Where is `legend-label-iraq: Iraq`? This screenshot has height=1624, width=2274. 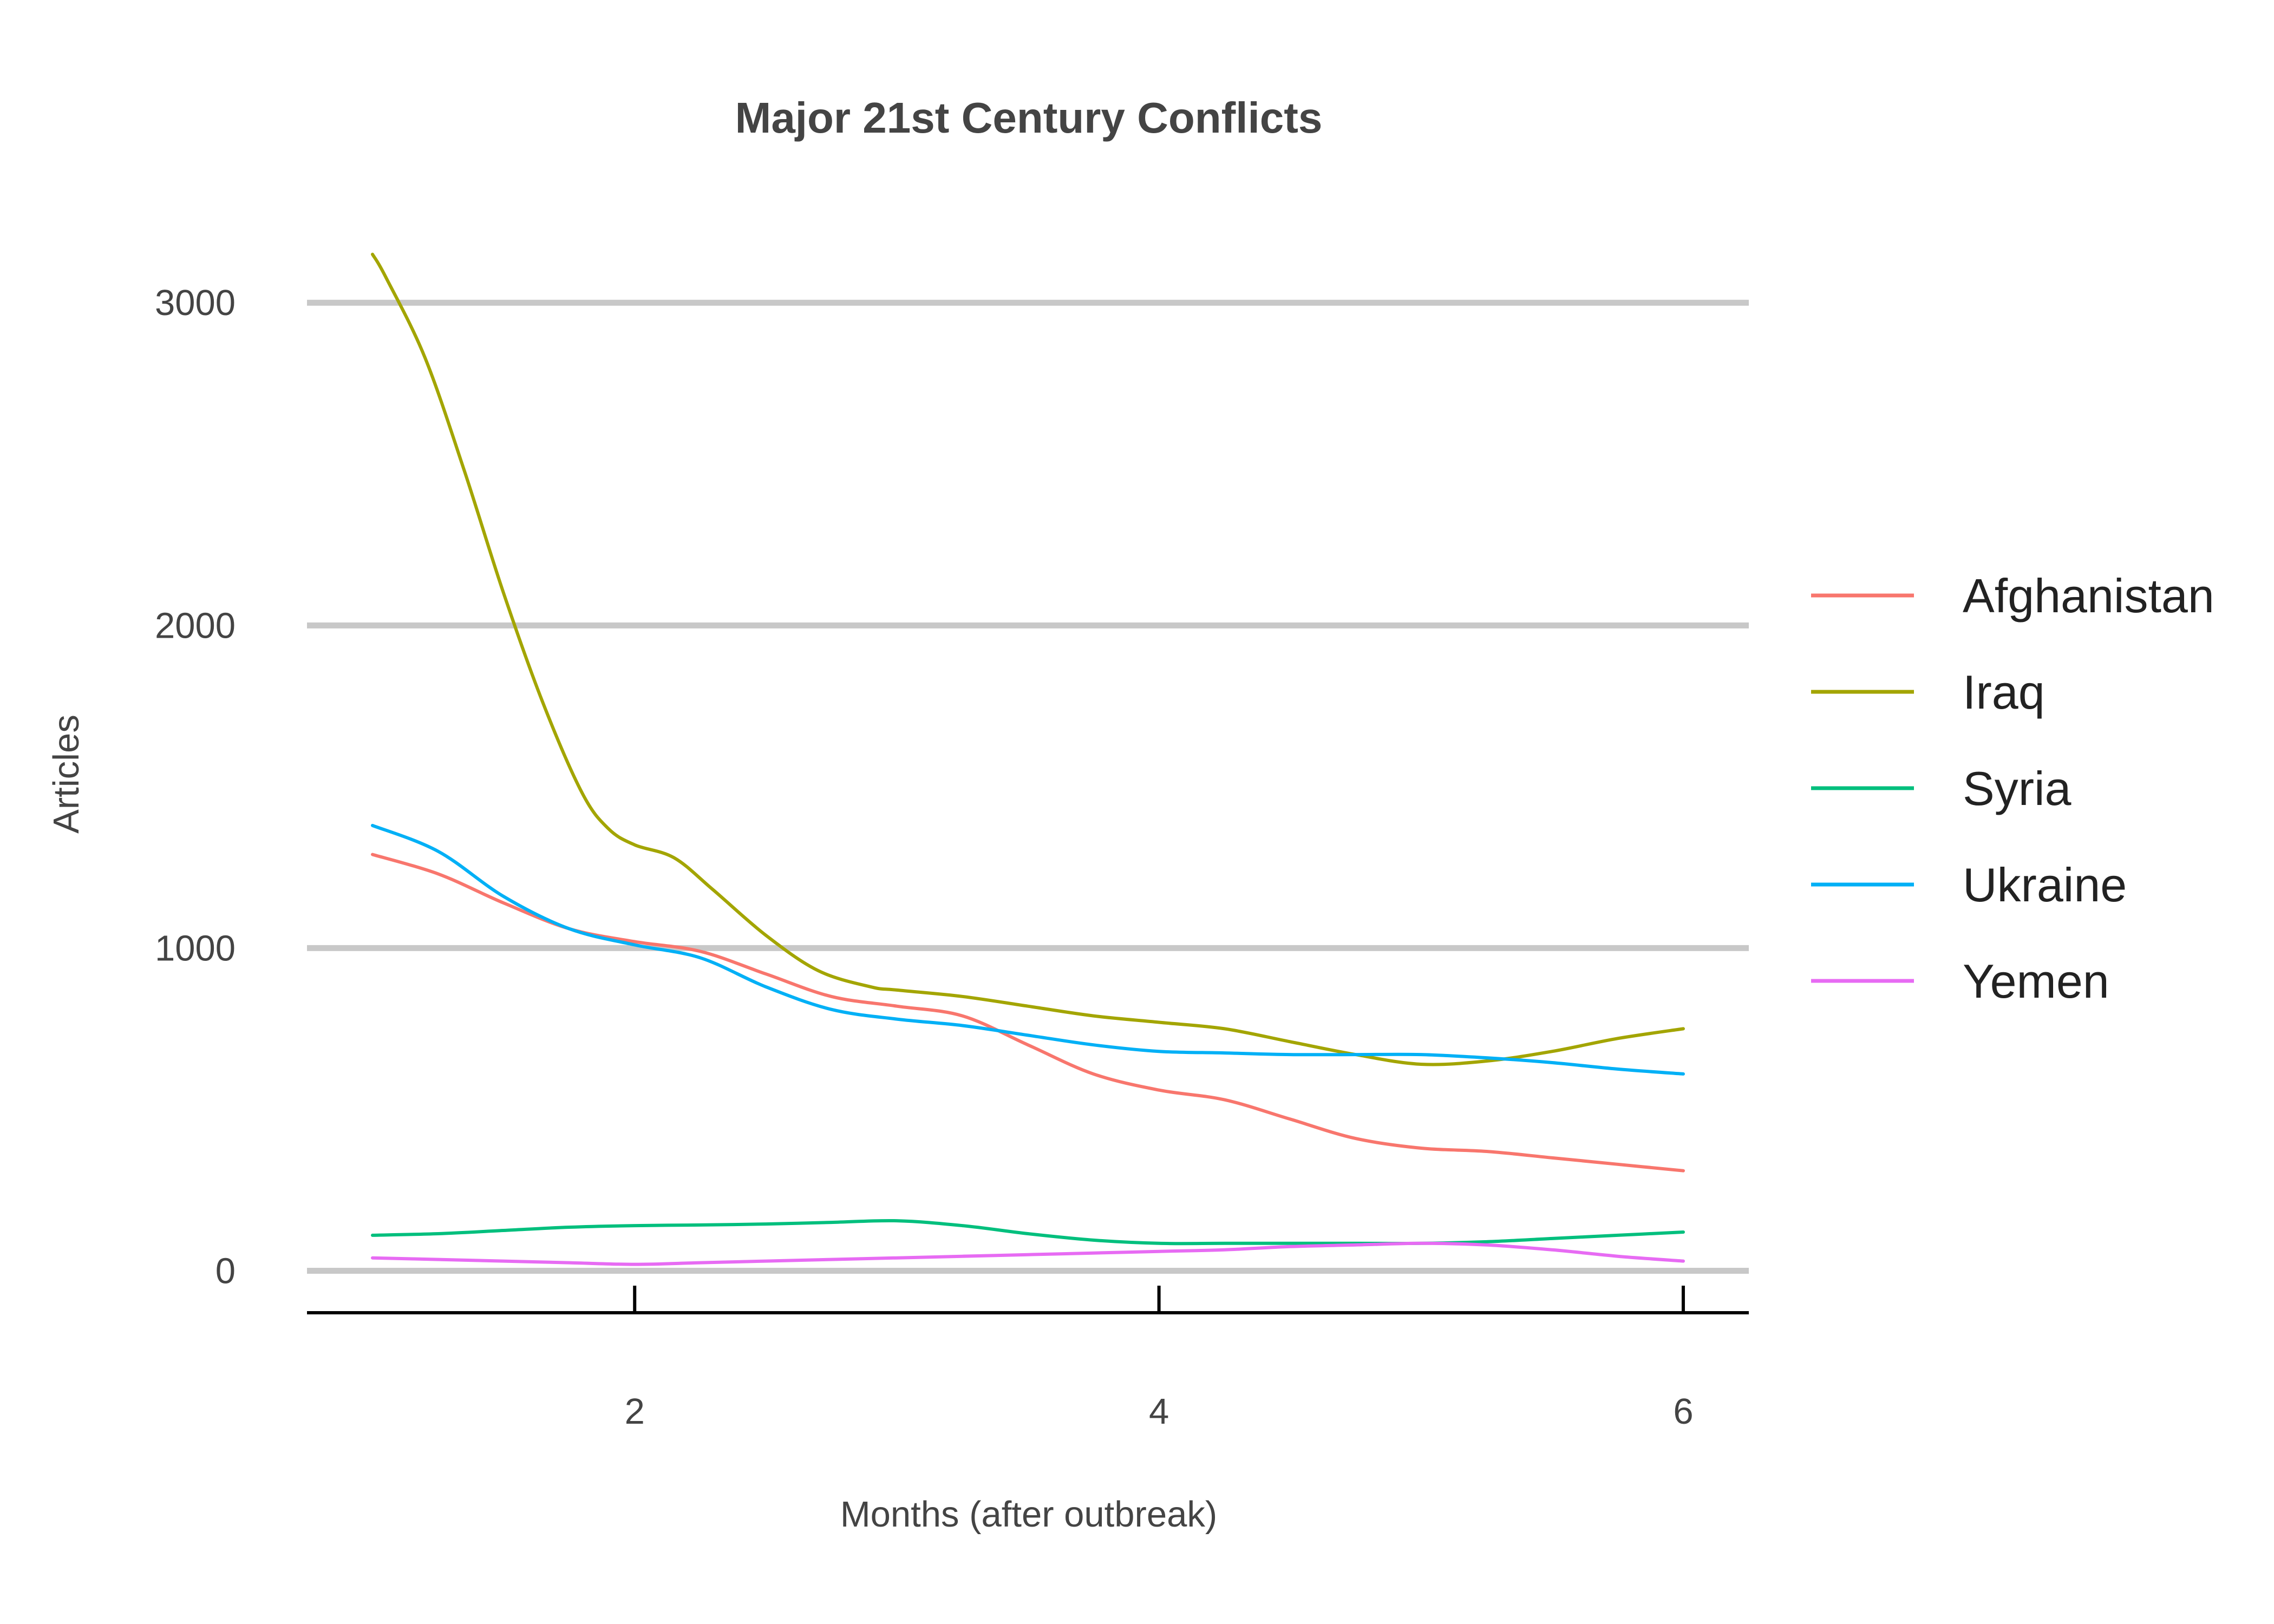
legend-label-iraq: Iraq is located at coordinates (2004, 692).